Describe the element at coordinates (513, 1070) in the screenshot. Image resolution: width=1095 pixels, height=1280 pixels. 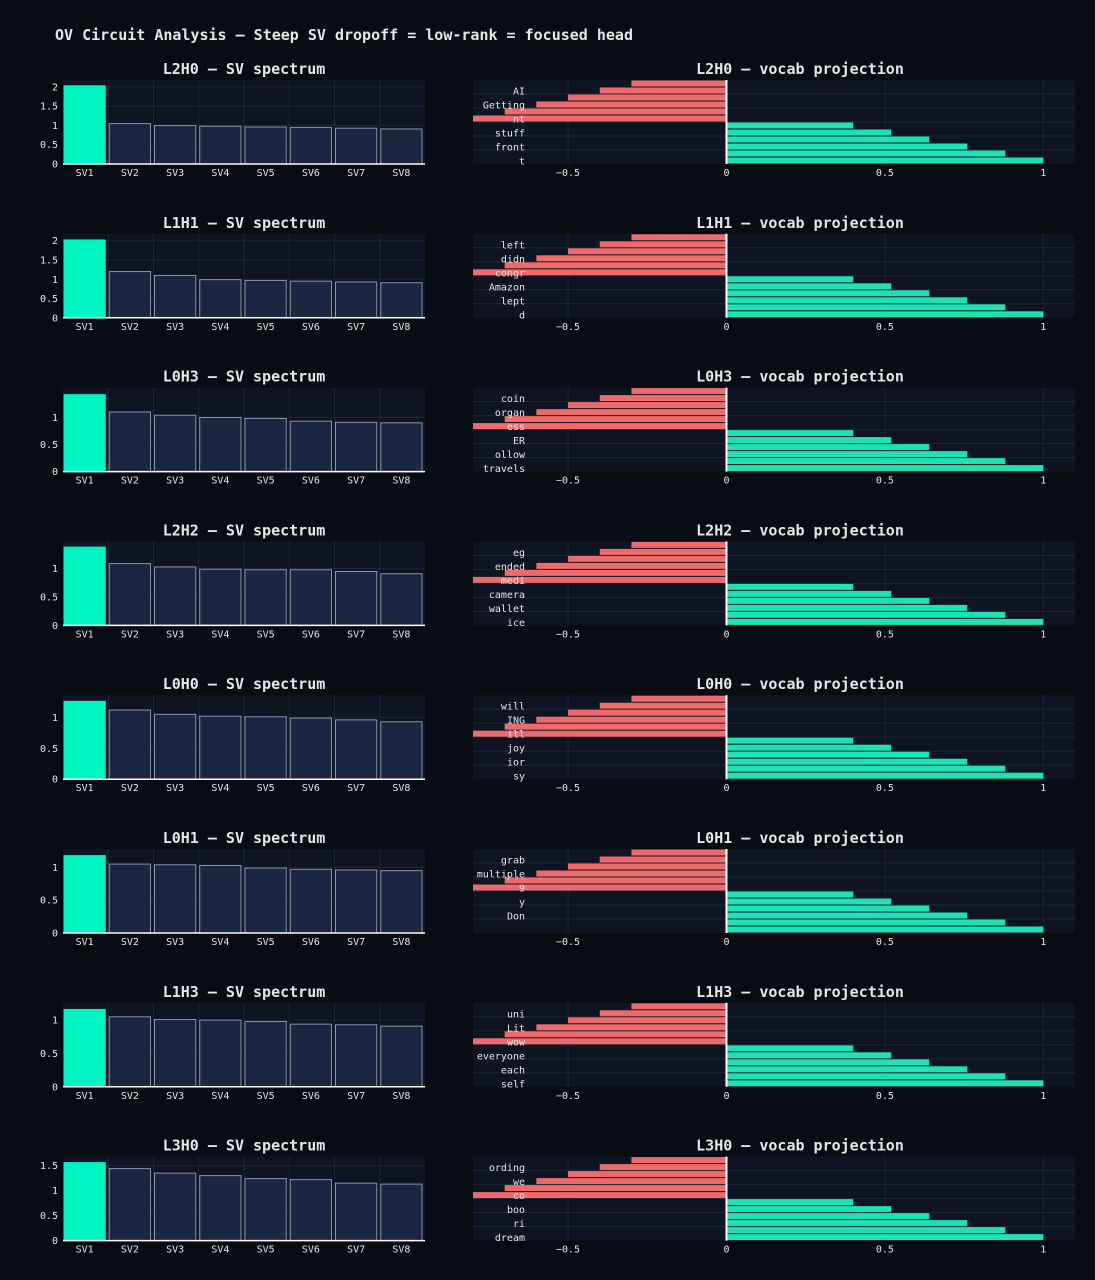
I see `token-label: each` at that location.